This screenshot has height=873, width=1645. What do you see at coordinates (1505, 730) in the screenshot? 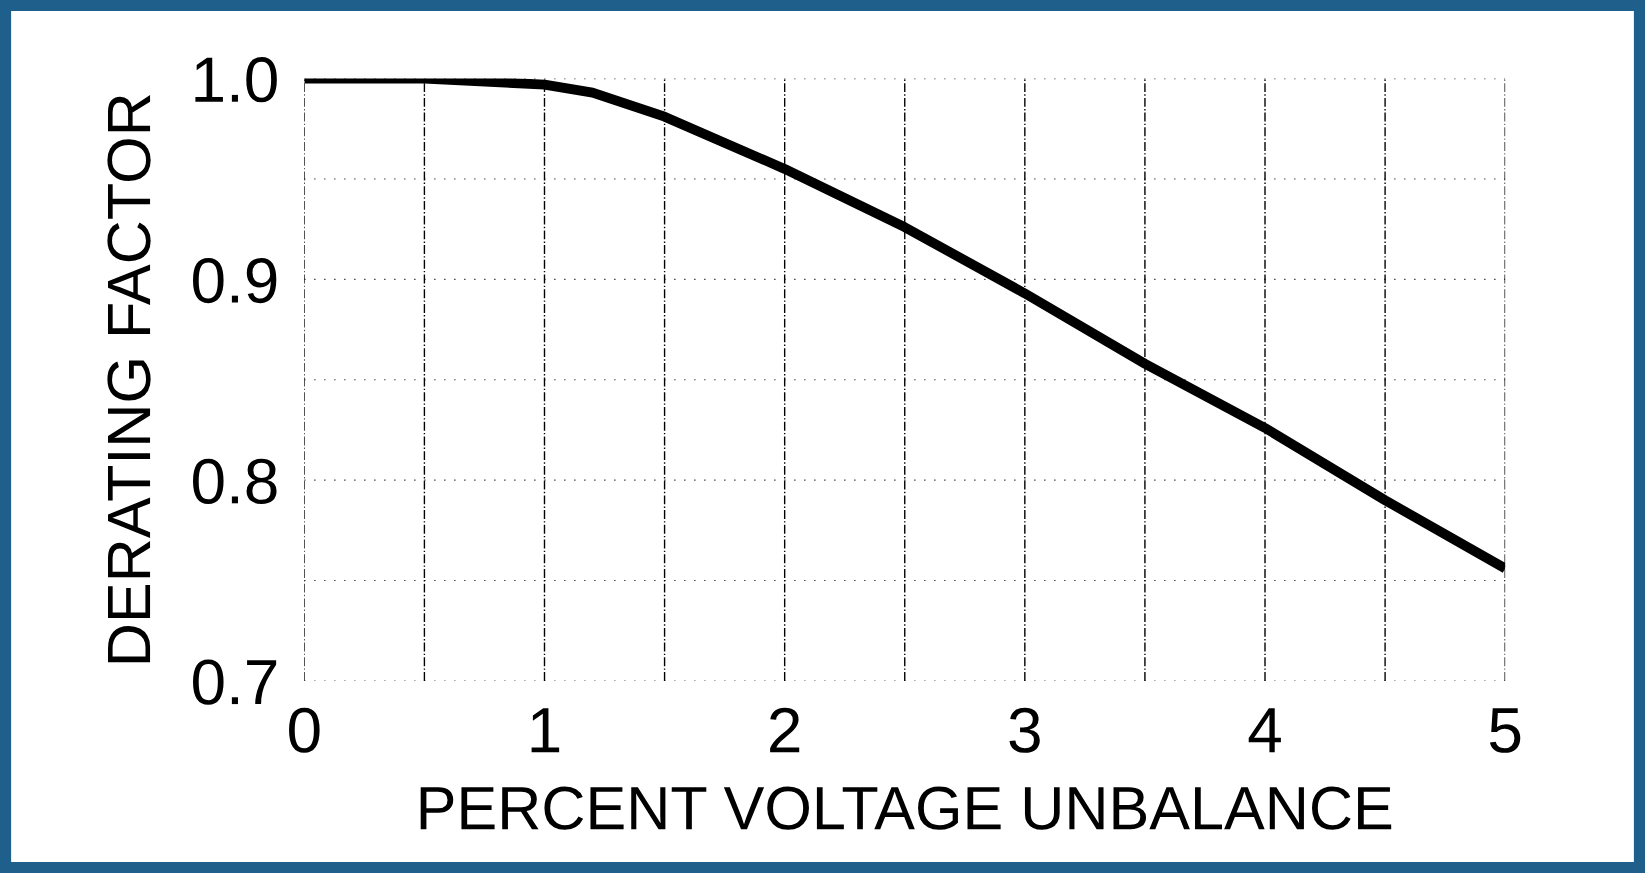
I see `x-tick-label: 5` at bounding box center [1505, 730].